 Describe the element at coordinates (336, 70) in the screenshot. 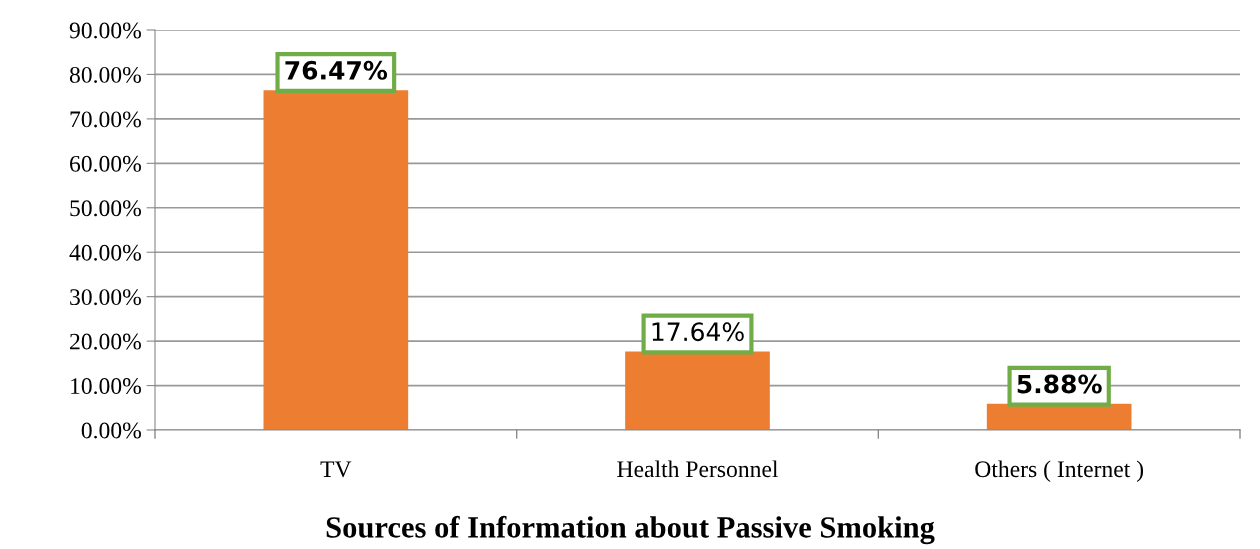

I see `data-label: 76.47%` at that location.